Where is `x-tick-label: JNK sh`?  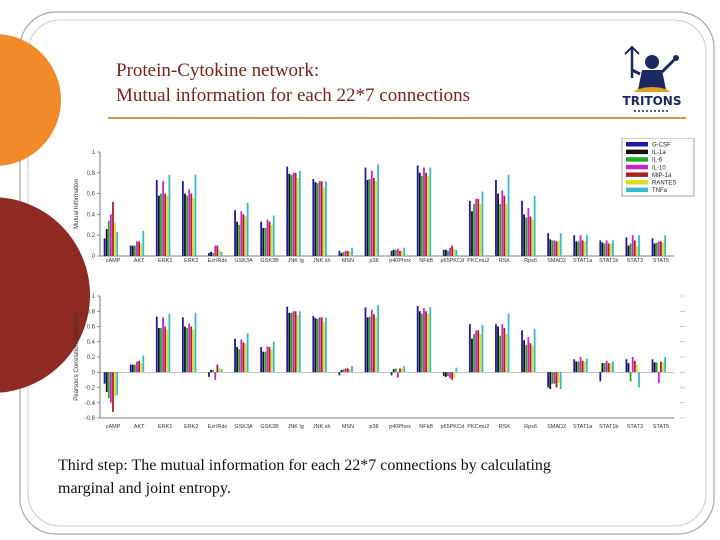 x-tick-label: JNK sh is located at coordinates (322, 261).